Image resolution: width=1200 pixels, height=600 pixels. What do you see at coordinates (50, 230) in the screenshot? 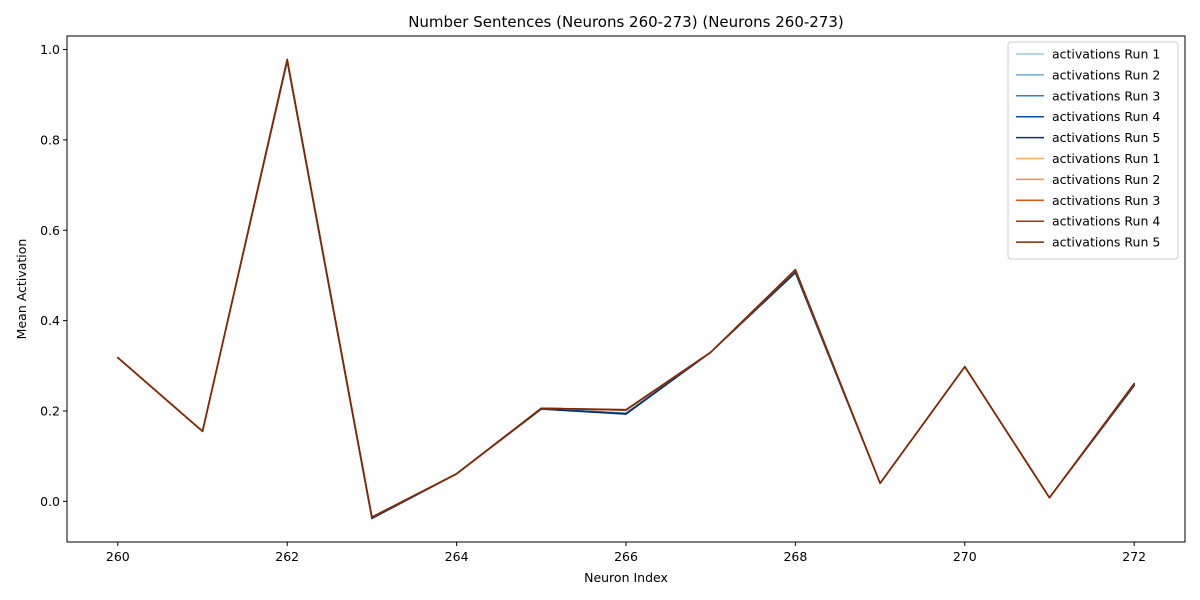
I see `y-tick-label: 0.6` at bounding box center [50, 230].